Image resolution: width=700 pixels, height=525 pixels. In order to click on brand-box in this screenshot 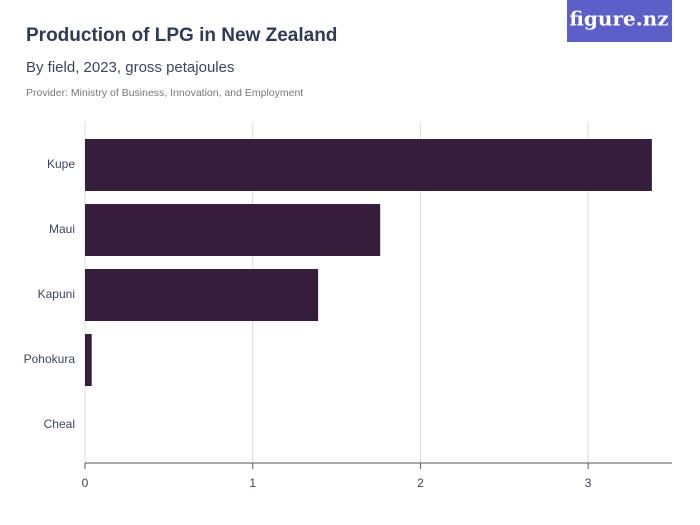, I will do `click(619, 21)`.